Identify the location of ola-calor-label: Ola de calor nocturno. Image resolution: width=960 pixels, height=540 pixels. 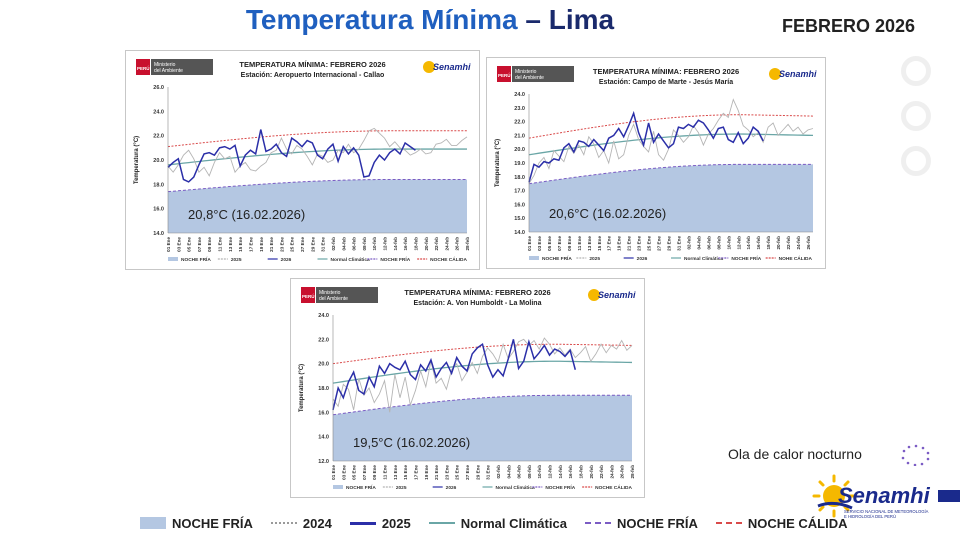
(795, 454).